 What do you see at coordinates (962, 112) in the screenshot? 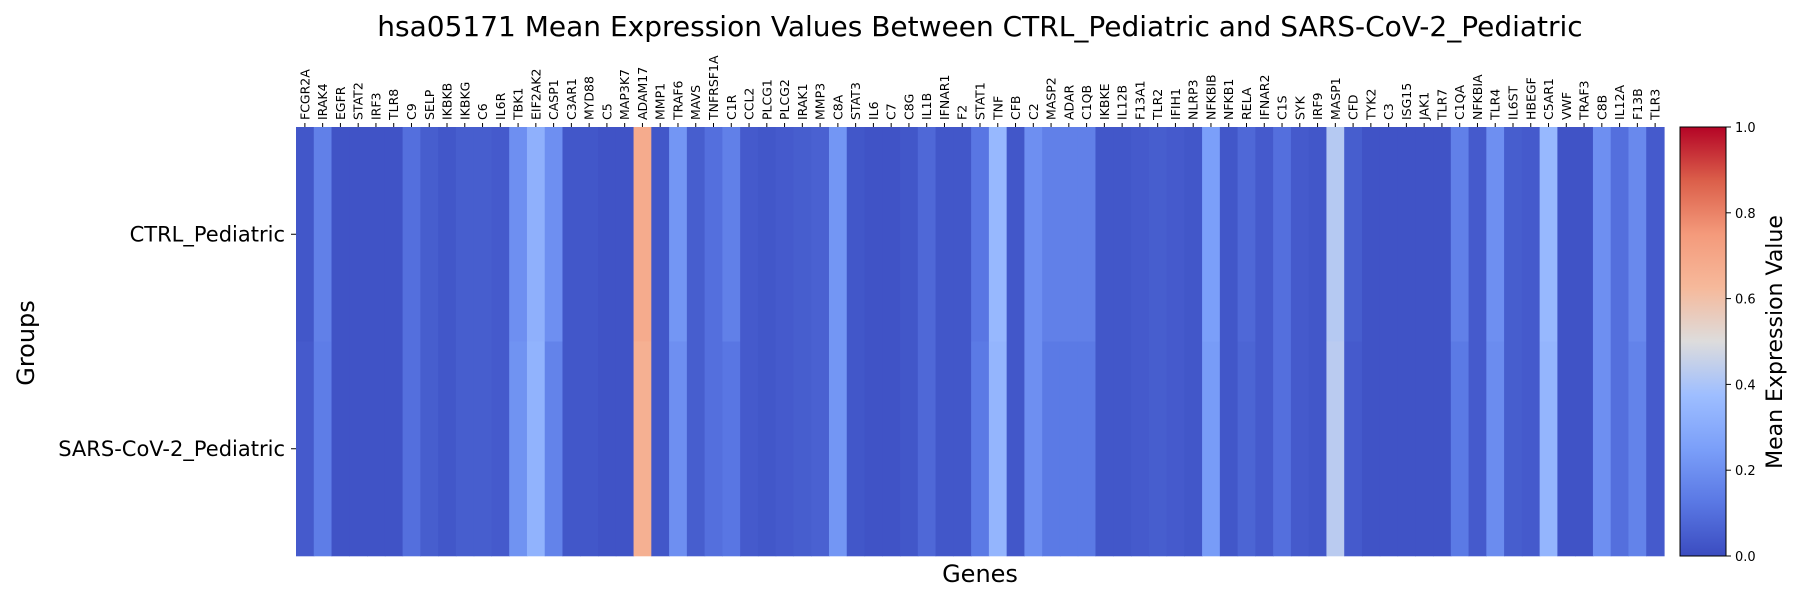
I see `x-tick-label: F2` at bounding box center [962, 112].